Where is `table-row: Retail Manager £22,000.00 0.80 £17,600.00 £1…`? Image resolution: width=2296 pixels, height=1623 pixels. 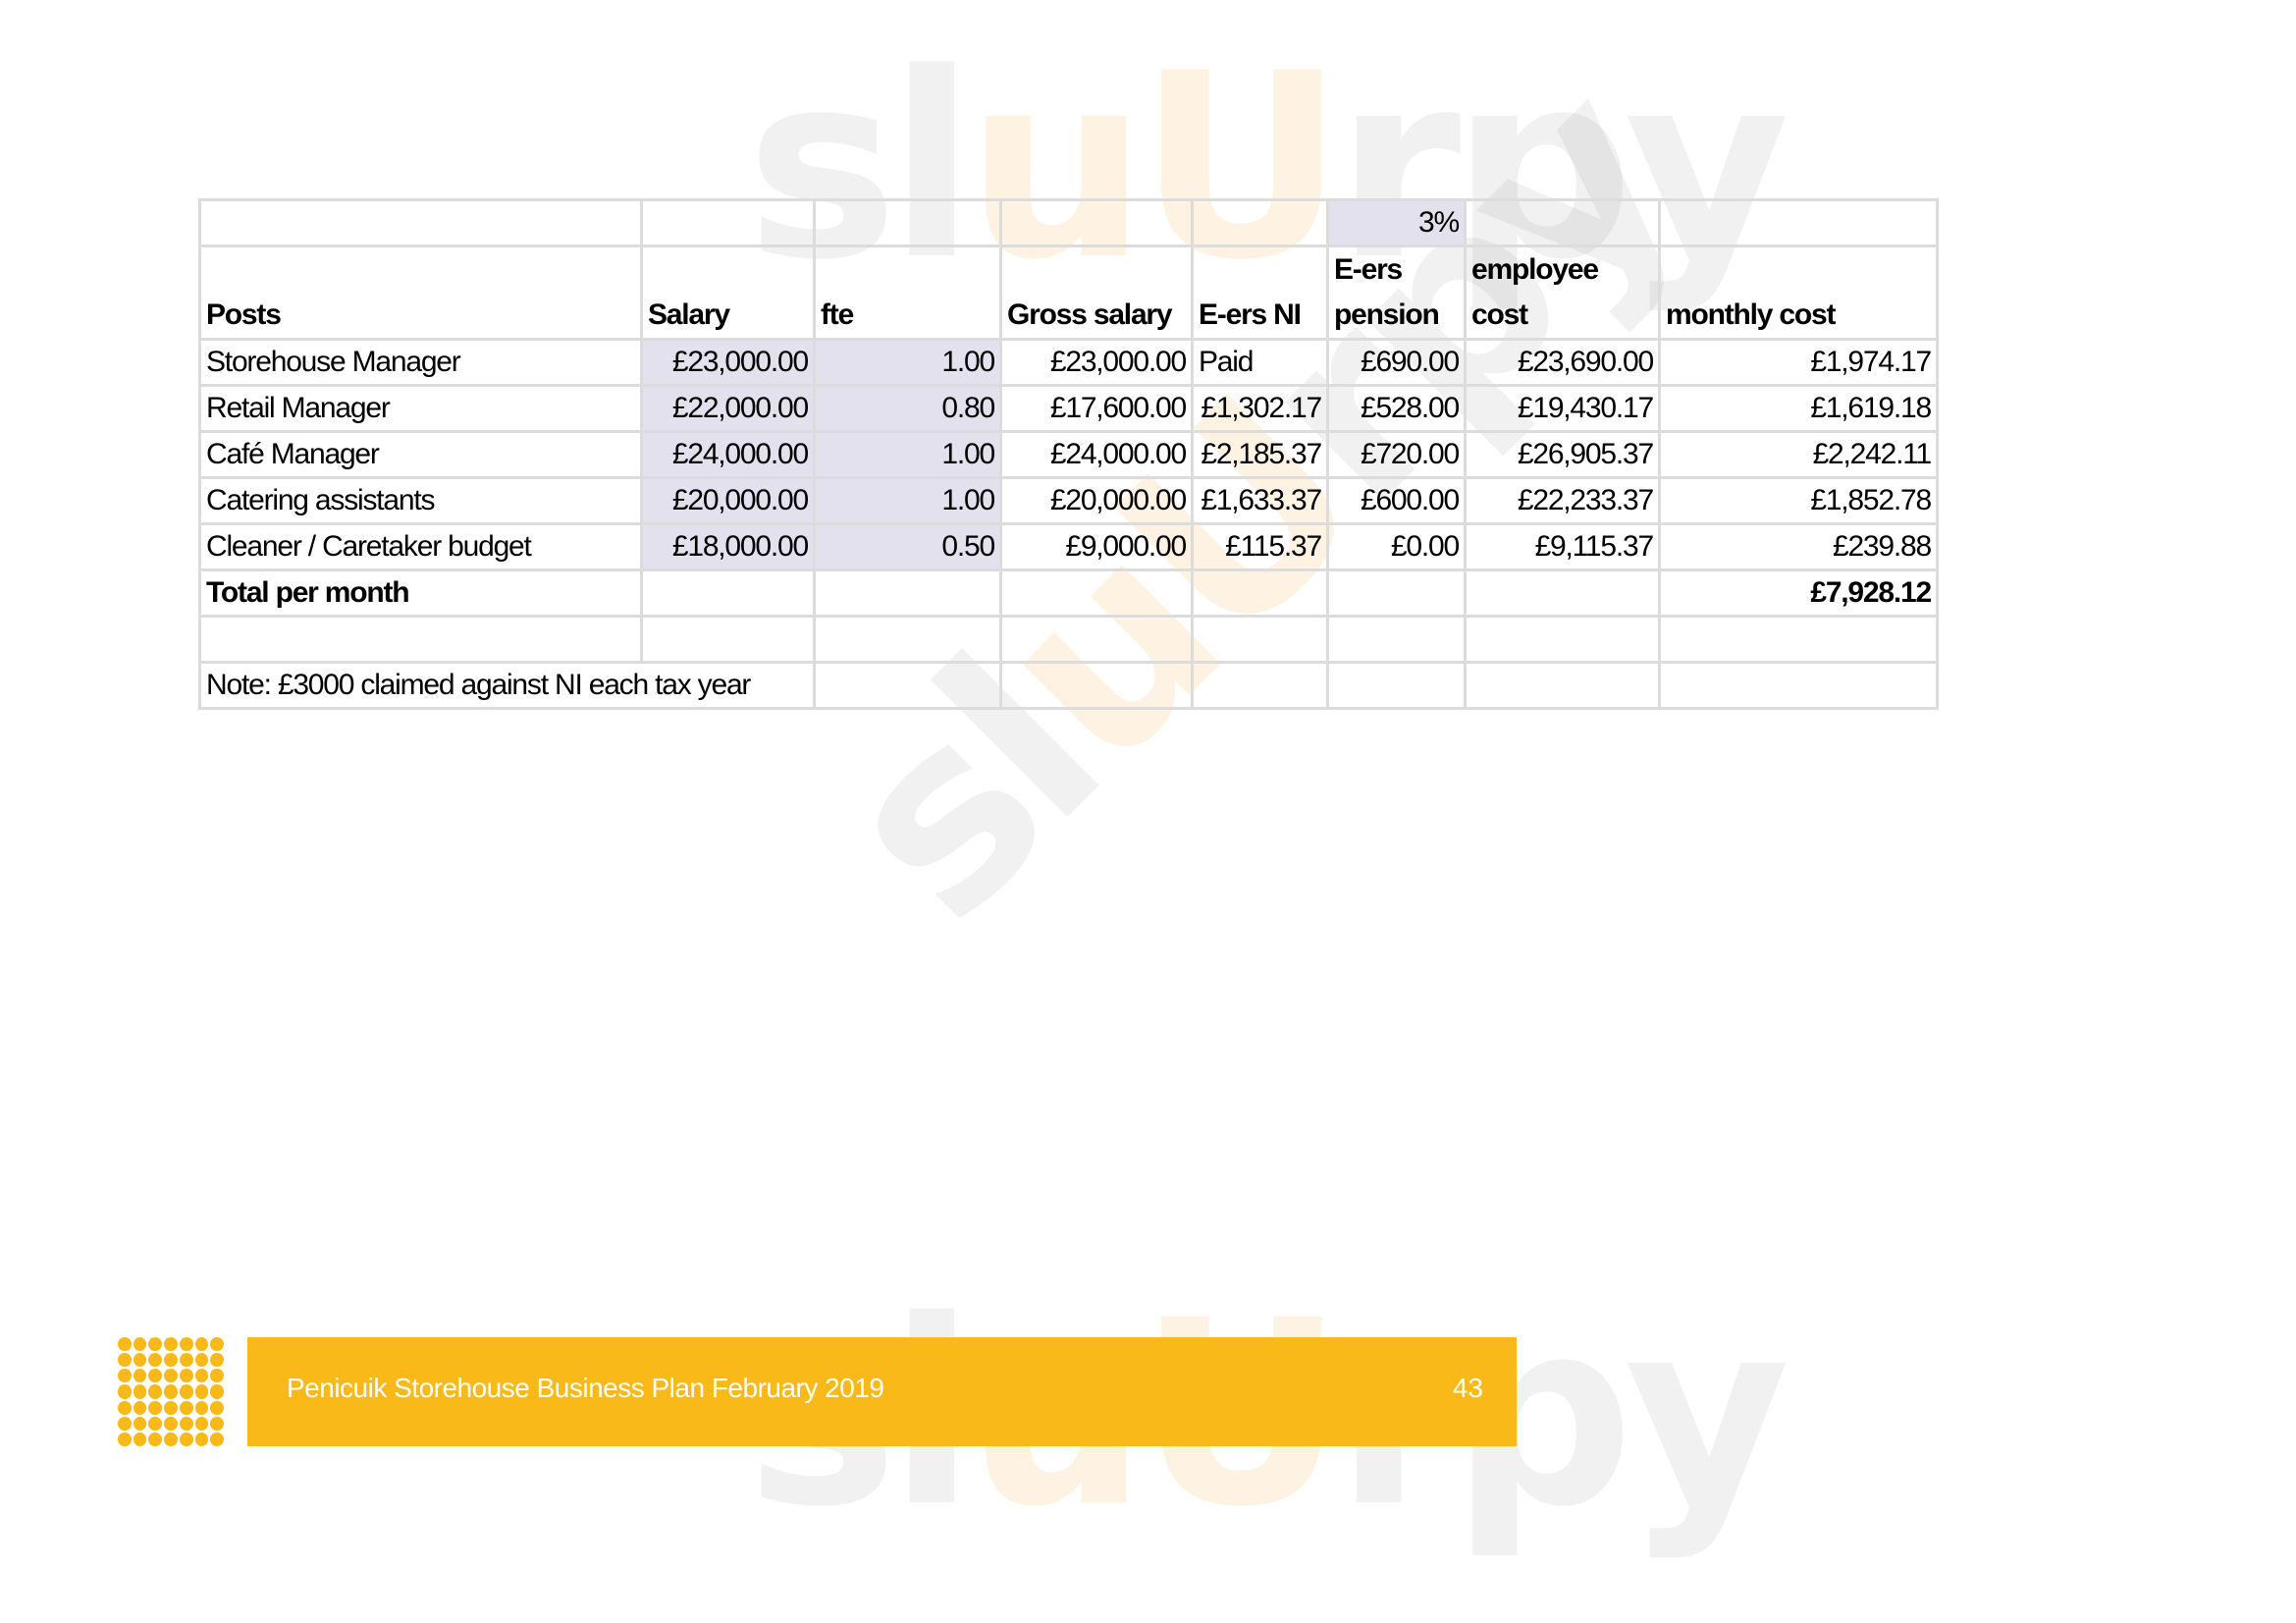 table-row: Retail Manager £22,000.00 0.80 £17,600.00 £1… is located at coordinates (1069, 409).